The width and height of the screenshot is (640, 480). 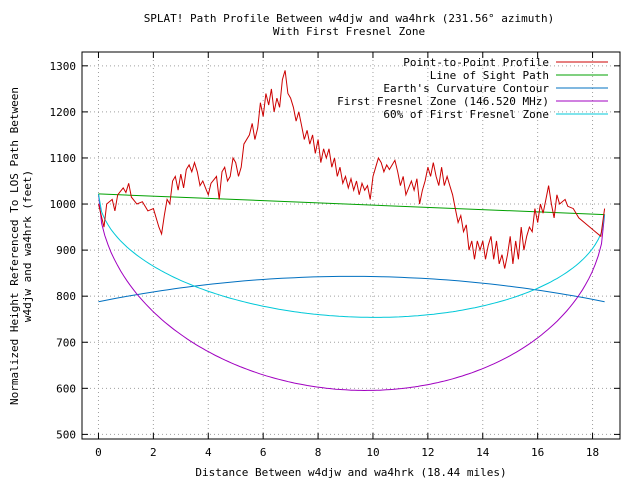 What do you see at coordinates (537, 452) in the screenshot?
I see `x-tick-label: 16` at bounding box center [537, 452].